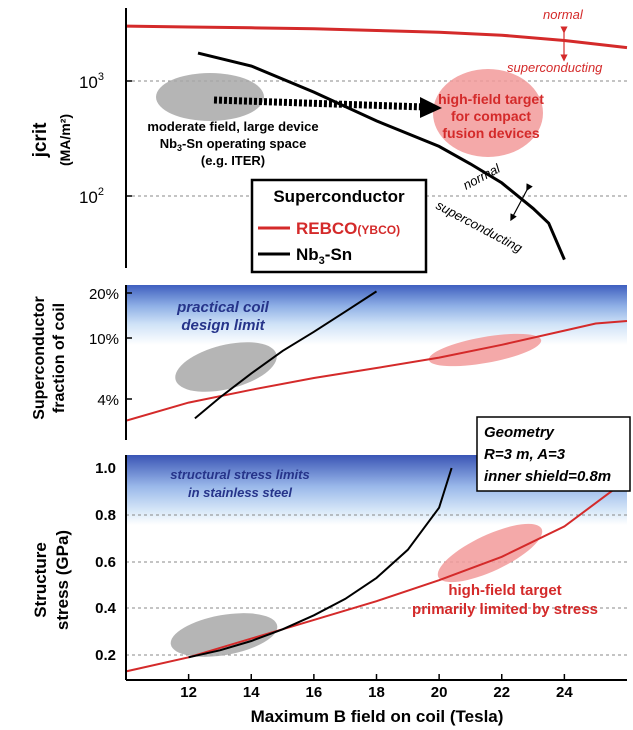  Describe the element at coordinates (65, 140) in the screenshot. I see `y-axis-unit-jcrit: (MA/m²)` at that location.